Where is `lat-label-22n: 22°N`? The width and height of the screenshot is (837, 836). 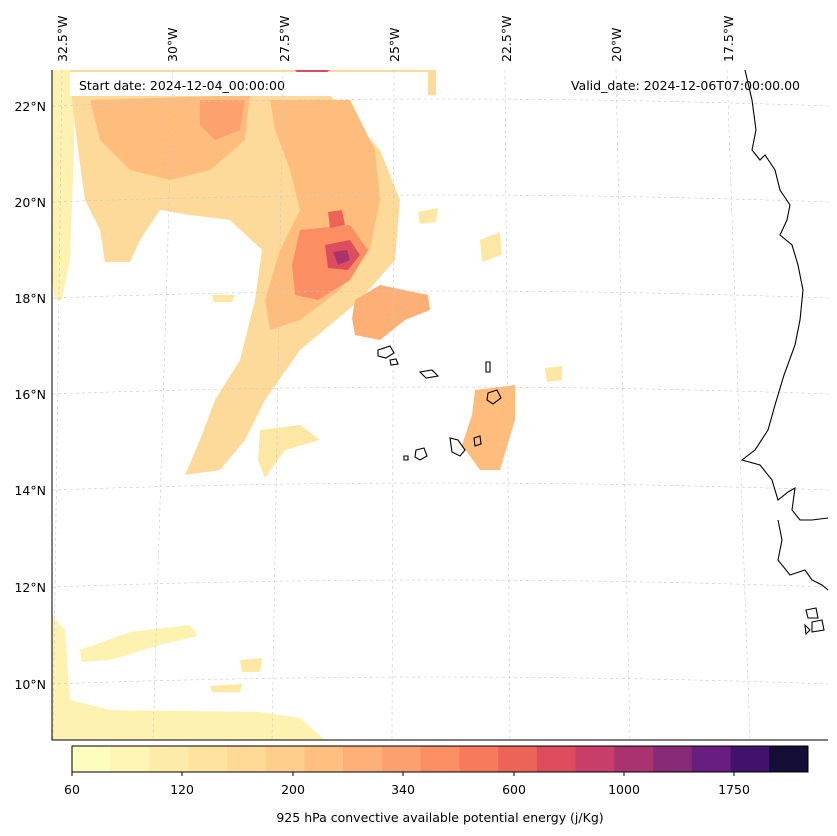
lat-label-22n: 22°N is located at coordinates (30, 106).